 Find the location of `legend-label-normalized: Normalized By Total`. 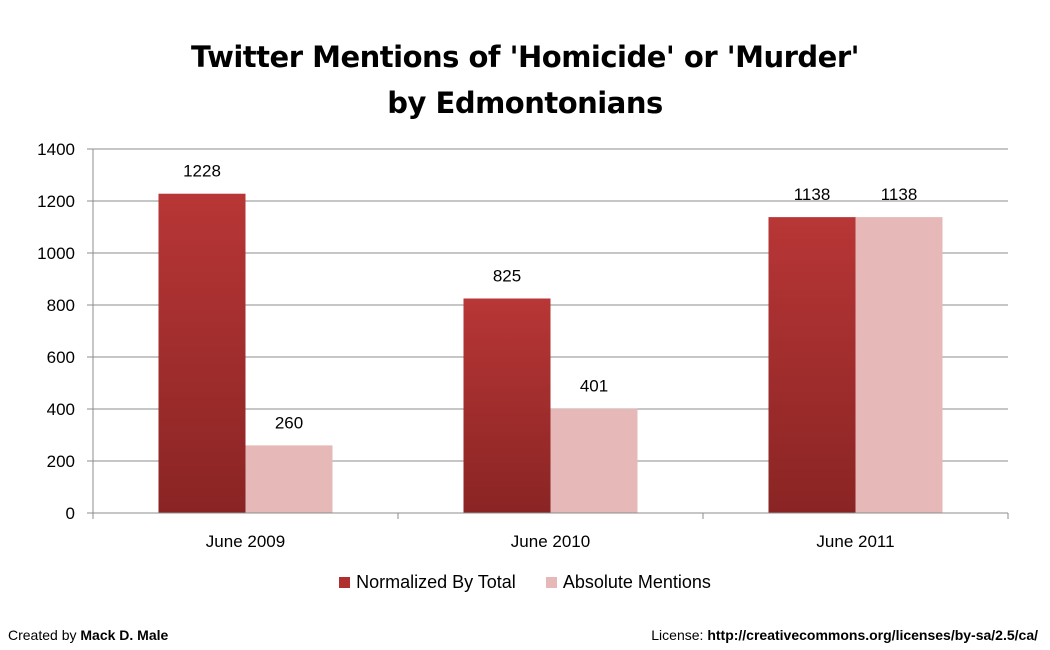

legend-label-normalized: Normalized By Total is located at coordinates (436, 582).